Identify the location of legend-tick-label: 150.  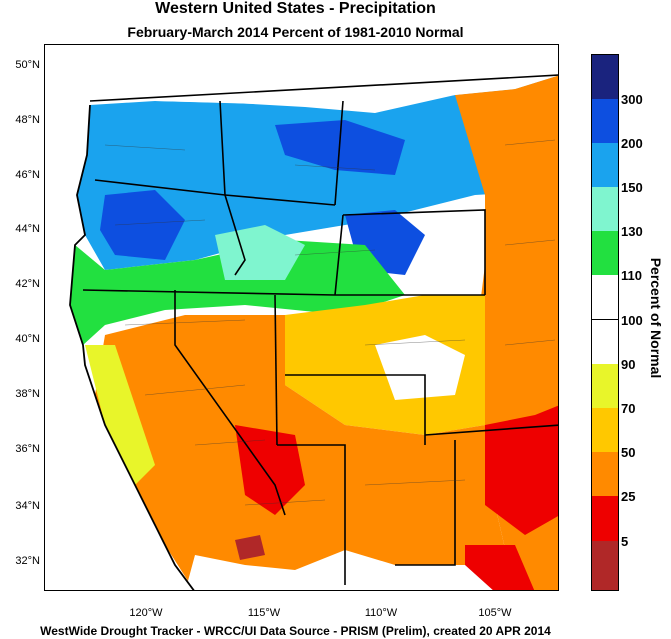
(632, 187).